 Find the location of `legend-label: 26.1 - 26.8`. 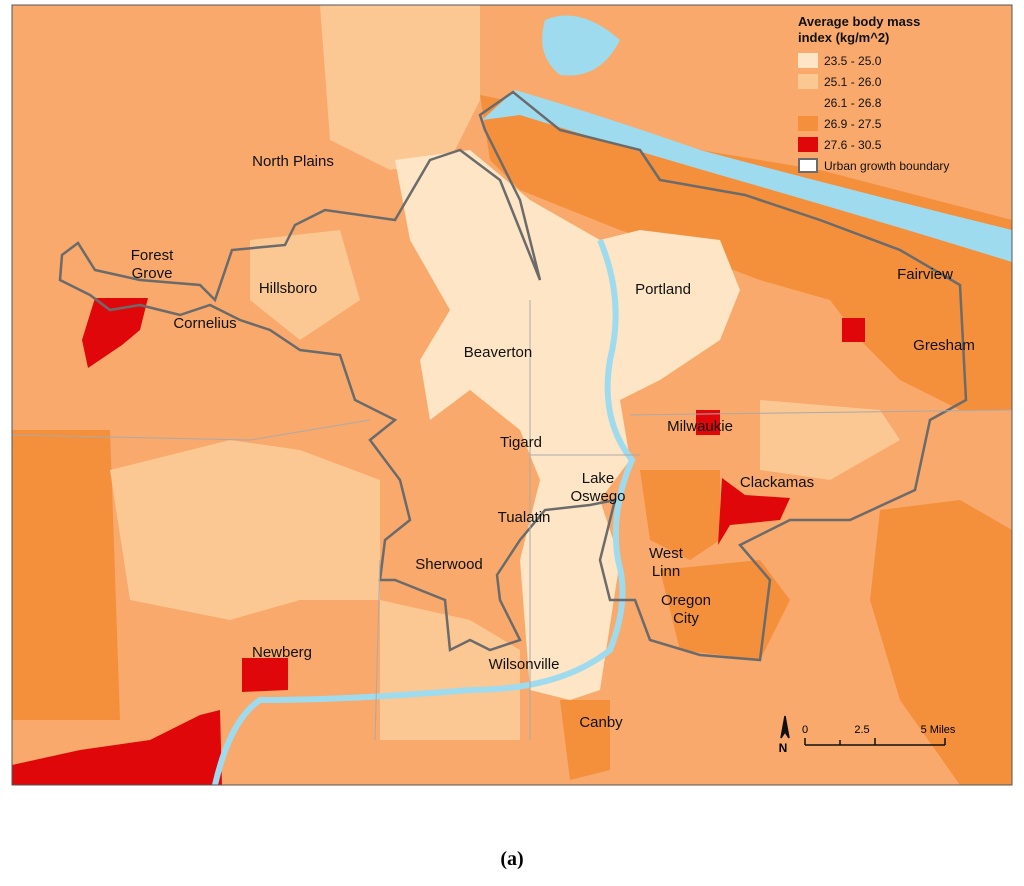

legend-label: 26.1 - 26.8 is located at coordinates (853, 102).